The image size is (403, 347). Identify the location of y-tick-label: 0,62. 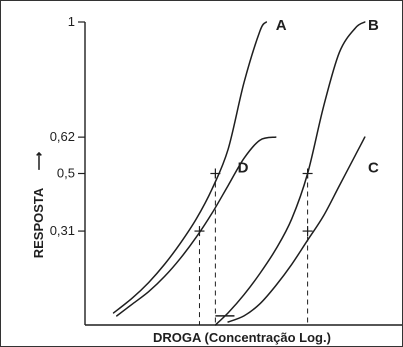
(62, 136).